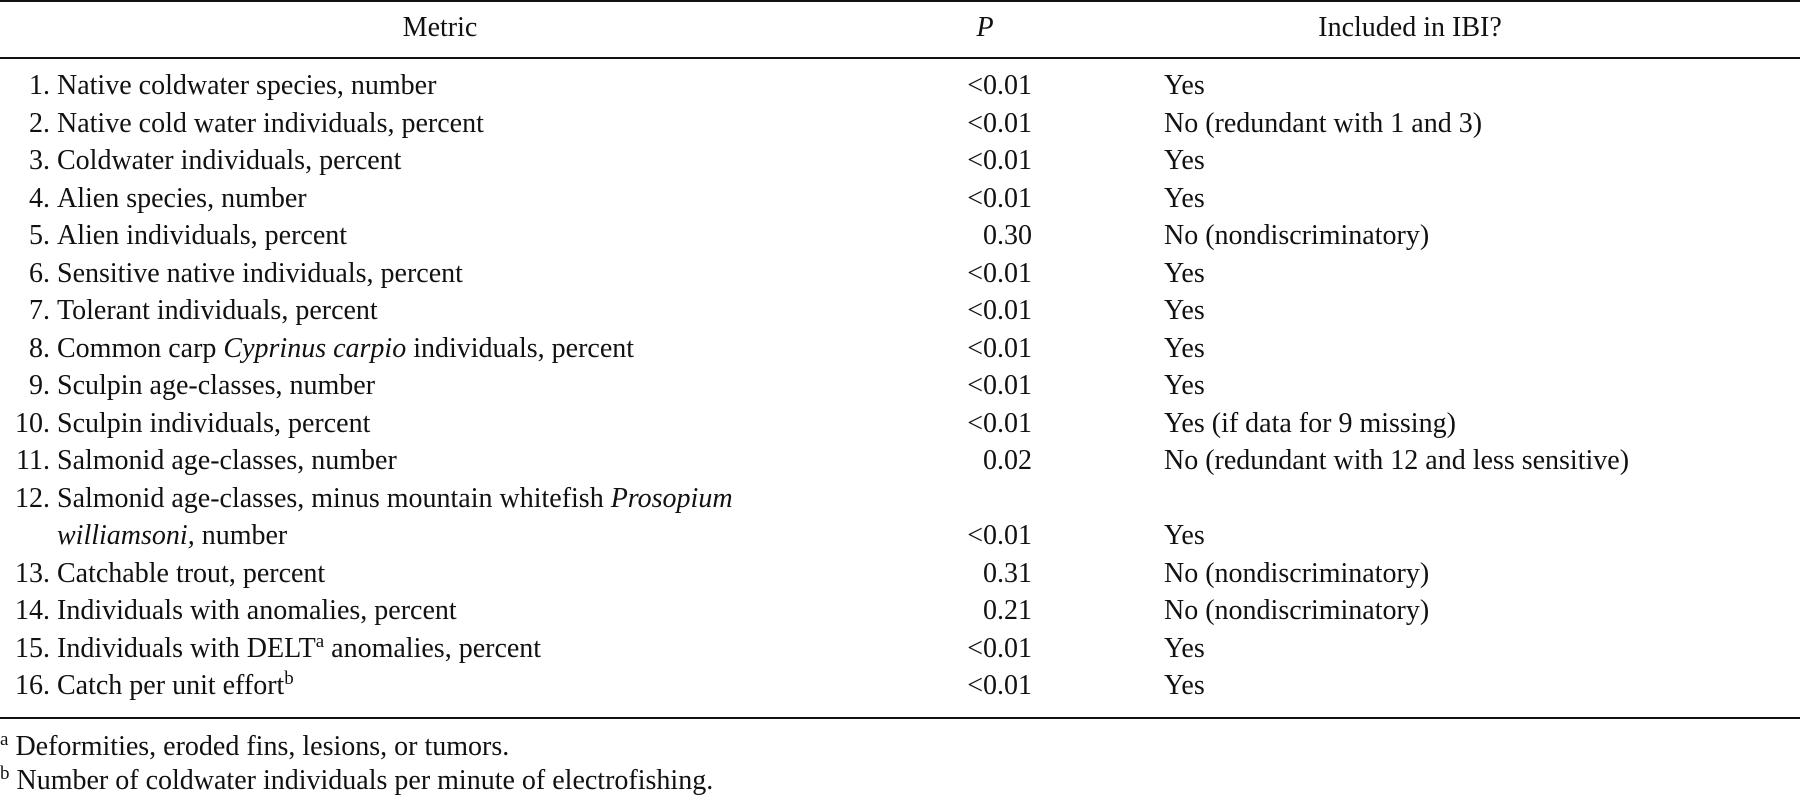 Image resolution: width=1800 pixels, height=801 pixels. I want to click on species-name: Cyprinus carpio, so click(315, 348).